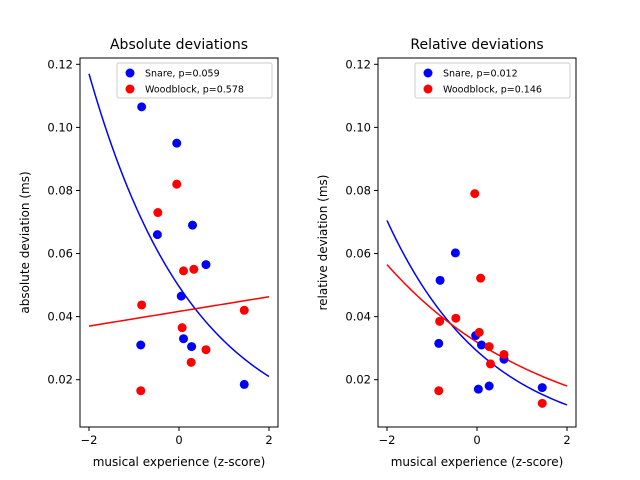 The image size is (640, 480). I want to click on chart-title: Absolute deviations, so click(179, 45).